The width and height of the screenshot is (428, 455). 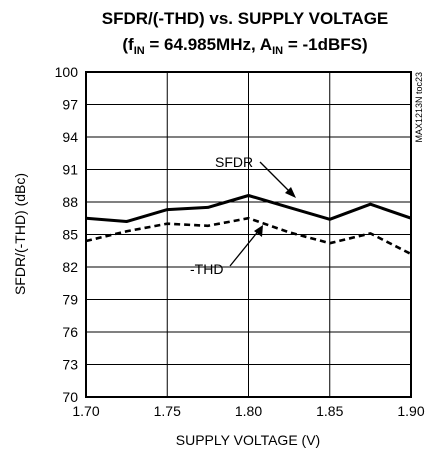 What do you see at coordinates (325, 44) in the screenshot?
I see `subtitle-part-close: = -1dBFS)` at bounding box center [325, 44].